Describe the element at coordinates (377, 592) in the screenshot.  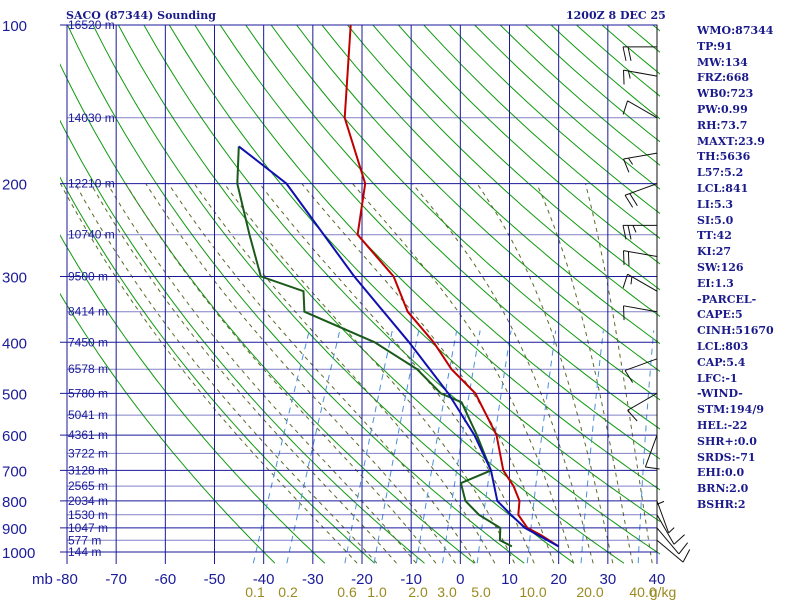
I see `mixing-ratio-label: 1.0` at that location.